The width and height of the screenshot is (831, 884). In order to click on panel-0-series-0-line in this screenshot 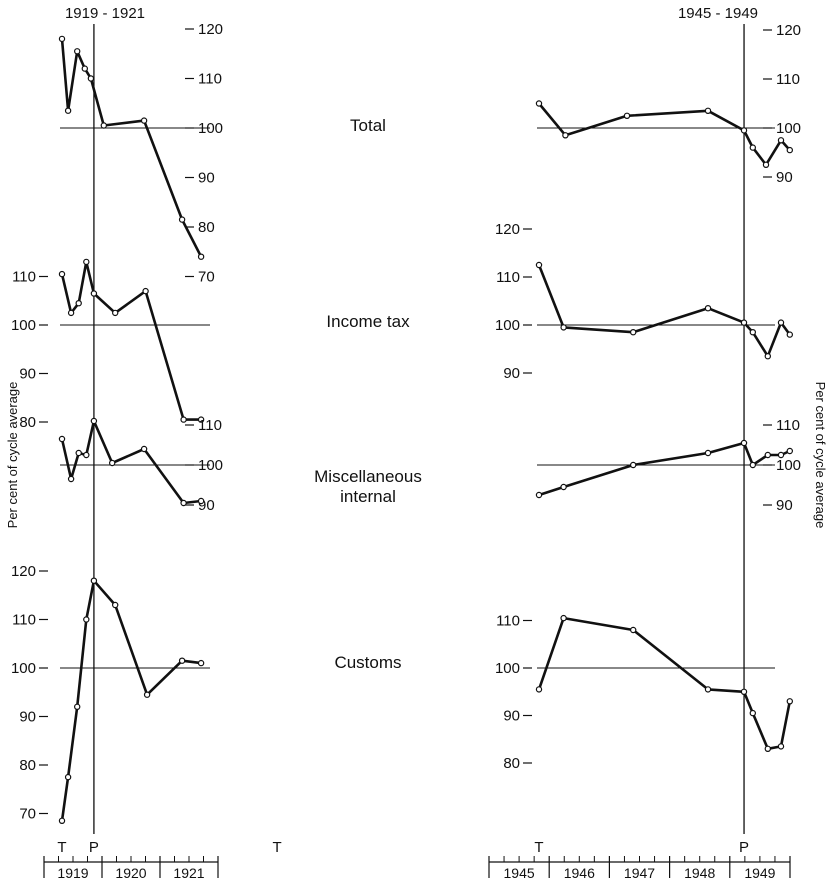, I will do `click(131, 148)`.